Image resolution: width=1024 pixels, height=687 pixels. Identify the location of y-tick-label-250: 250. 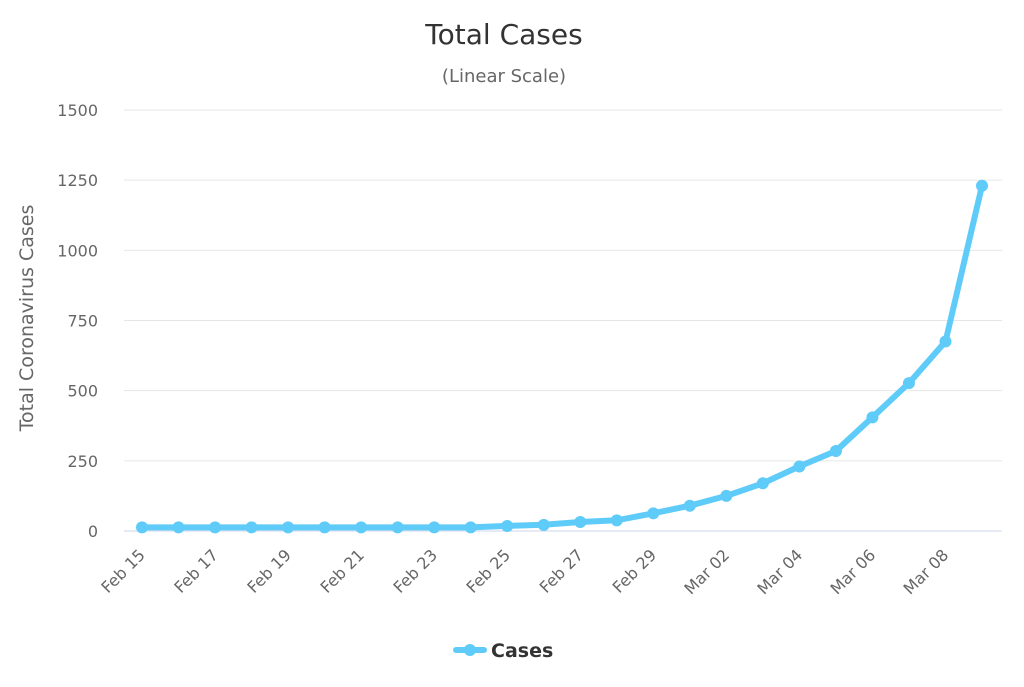
(82, 461).